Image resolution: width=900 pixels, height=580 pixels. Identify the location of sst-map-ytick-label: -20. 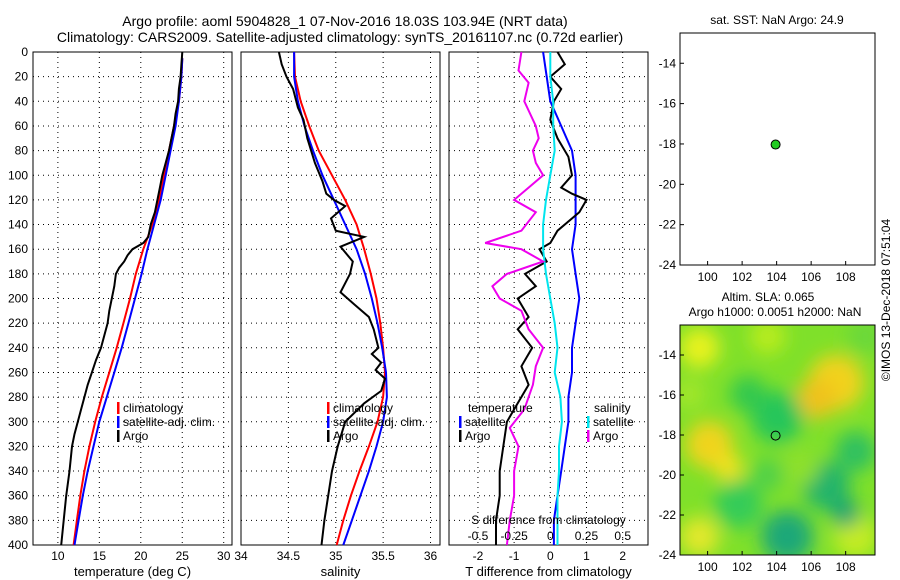
(668, 184).